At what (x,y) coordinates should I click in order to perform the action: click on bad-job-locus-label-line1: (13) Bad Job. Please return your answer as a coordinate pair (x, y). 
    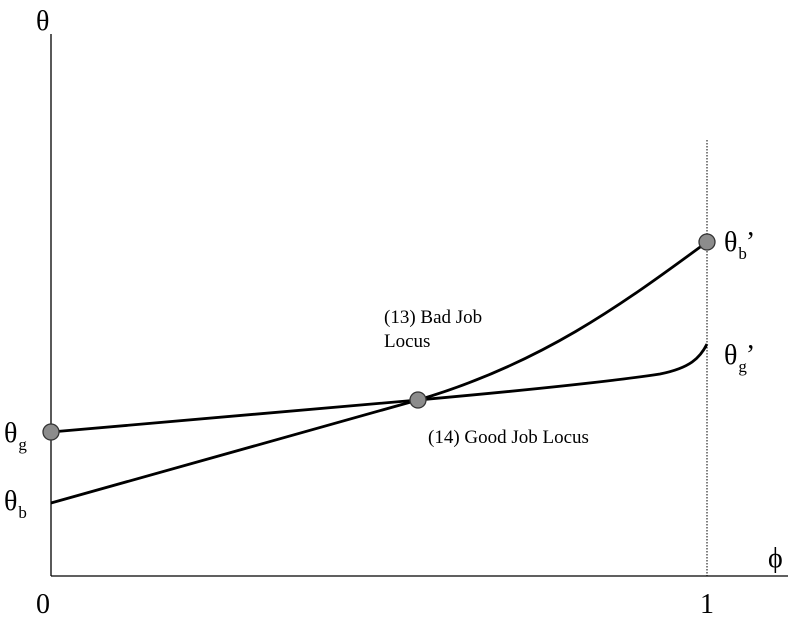
    Looking at the image, I should click on (433, 317).